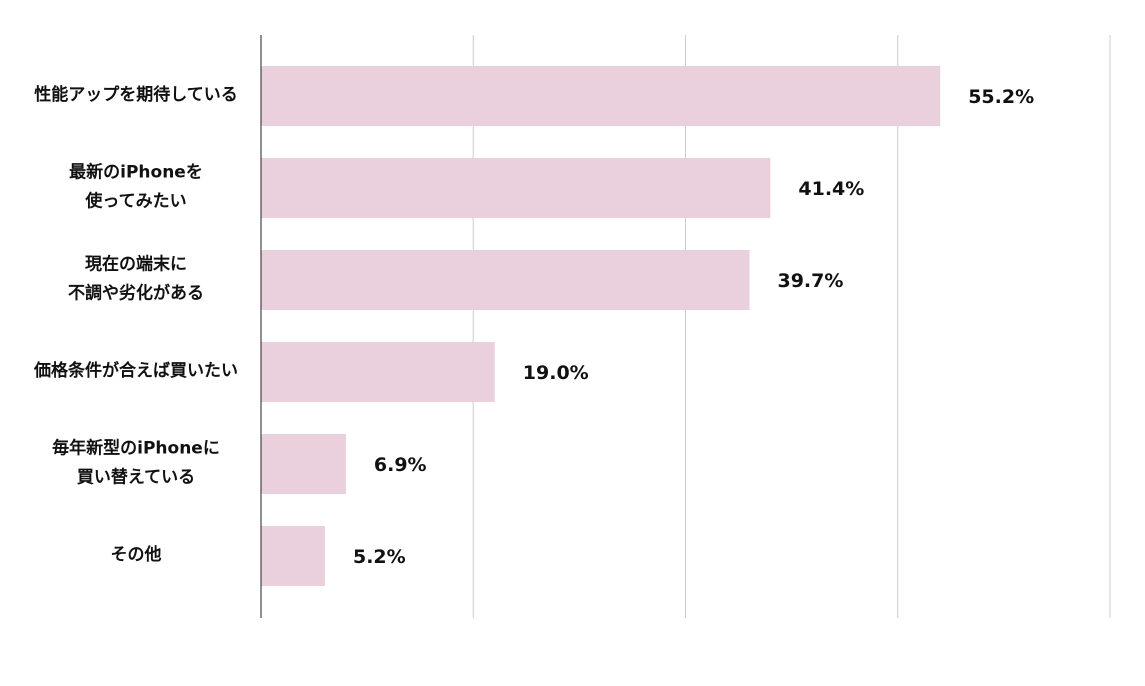  Describe the element at coordinates (135, 201) in the screenshot. I see `category-label: 使ってみたい` at that location.